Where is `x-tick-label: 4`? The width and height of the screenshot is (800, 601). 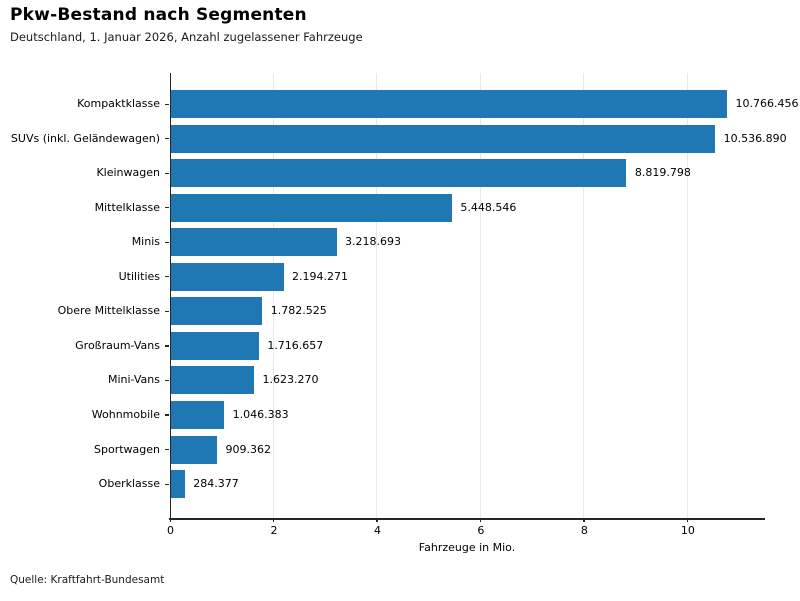 x-tick-label: 4 is located at coordinates (377, 530).